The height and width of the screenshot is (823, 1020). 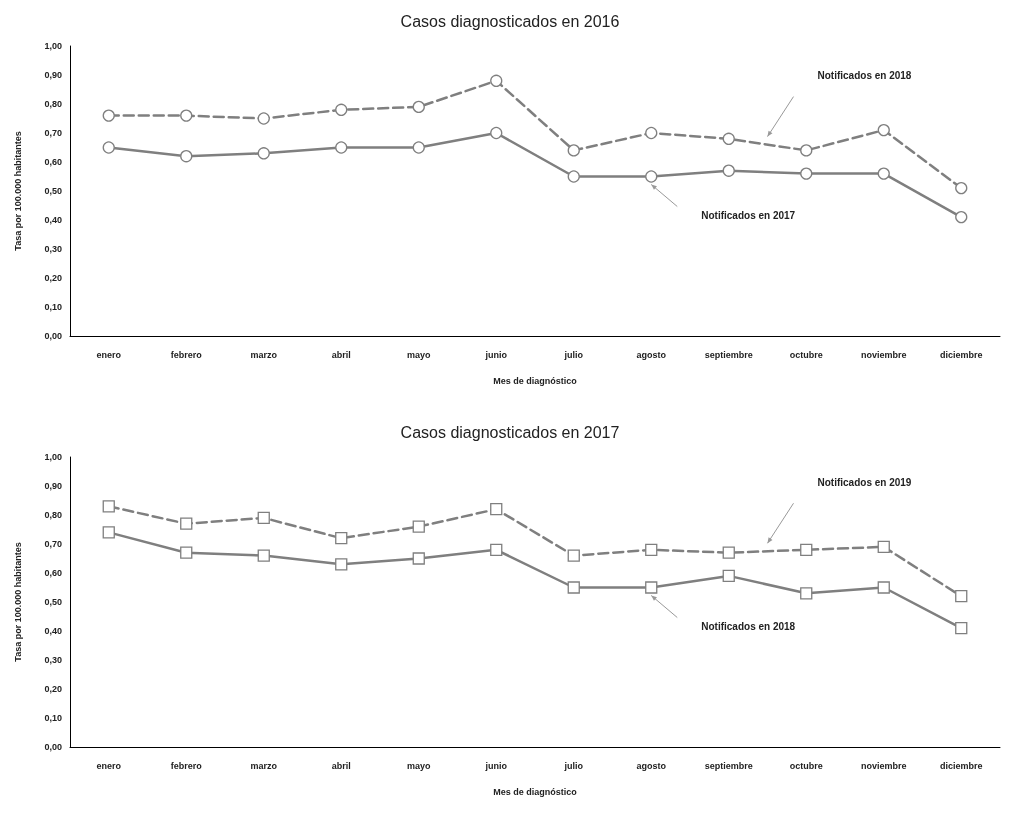 What do you see at coordinates (864, 482) in the screenshot?
I see `annotation: Notificados en 2019` at bounding box center [864, 482].